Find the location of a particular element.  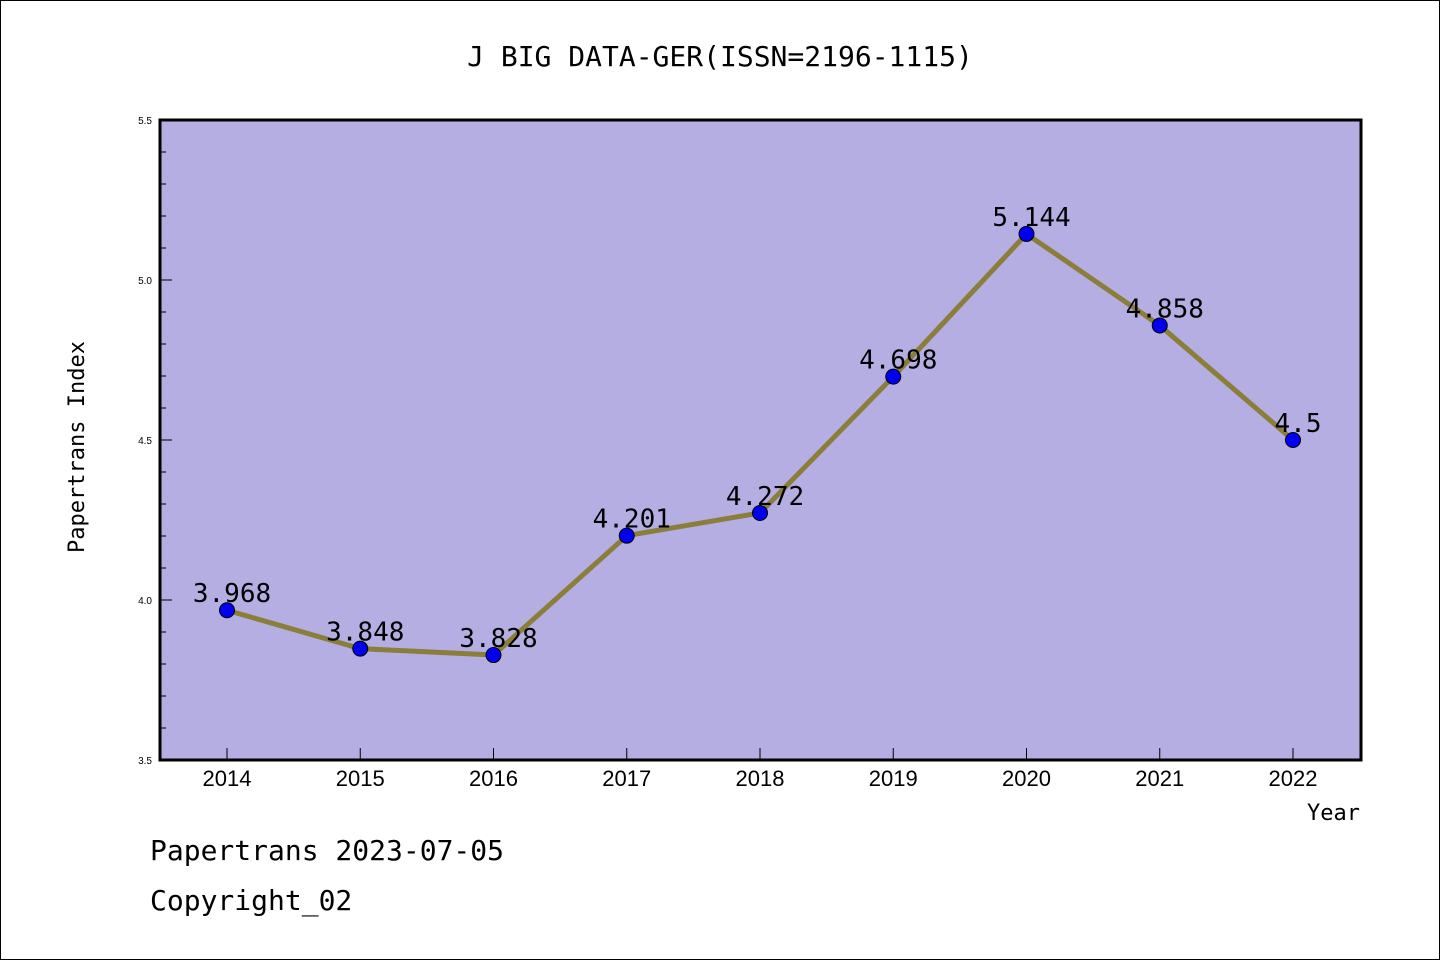

data-label: 4.272 is located at coordinates (765, 497).